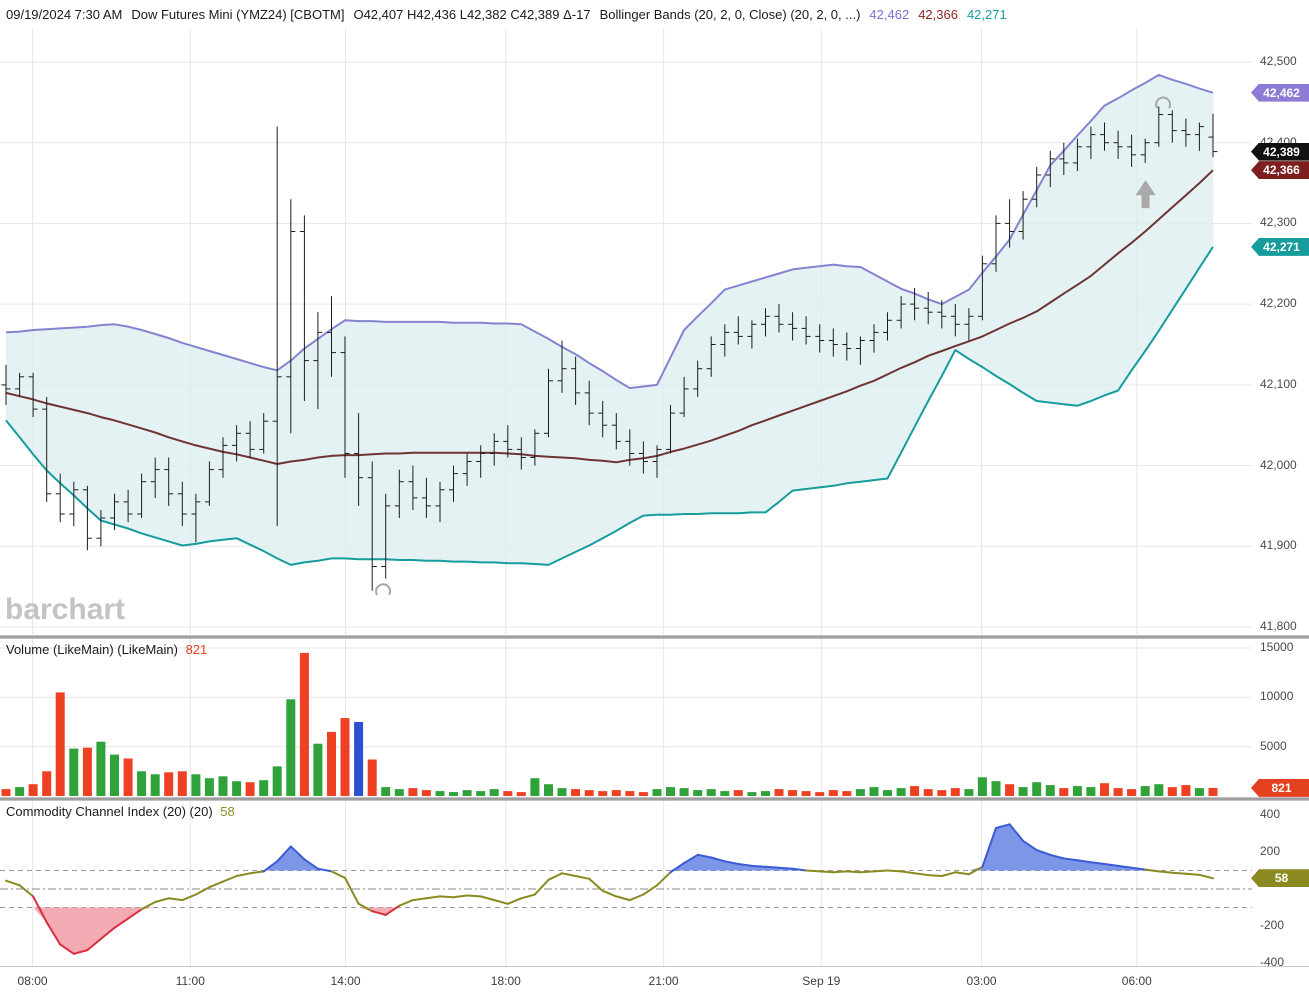  Describe the element at coordinates (472, 14) in the screenshot. I see `header-ohlc-values: O42,407 H42,436 L42,382 C42,389 Δ-17` at that location.